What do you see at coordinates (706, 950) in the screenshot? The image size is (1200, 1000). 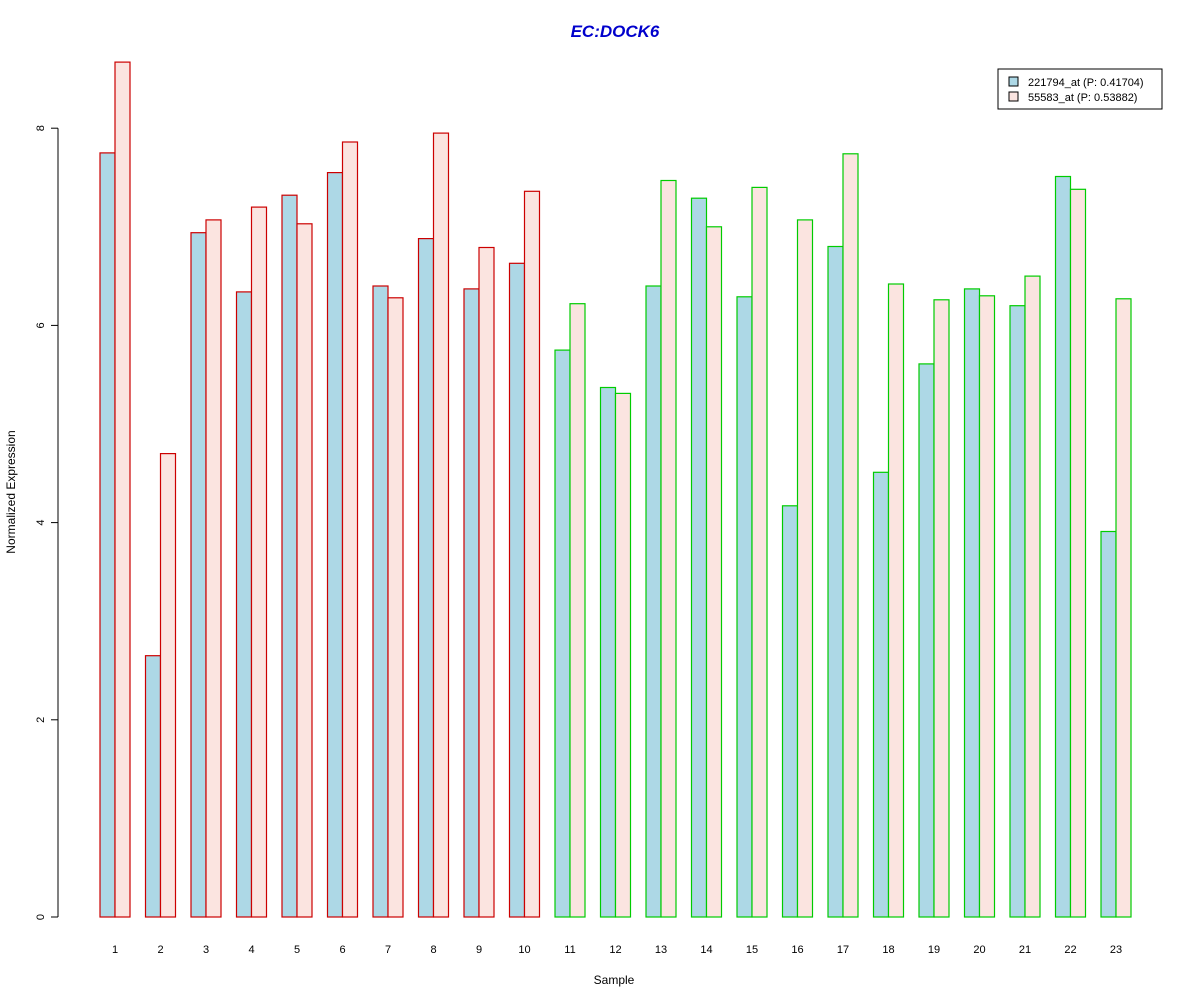 I see `x-tick-label-14: 14` at bounding box center [706, 950].